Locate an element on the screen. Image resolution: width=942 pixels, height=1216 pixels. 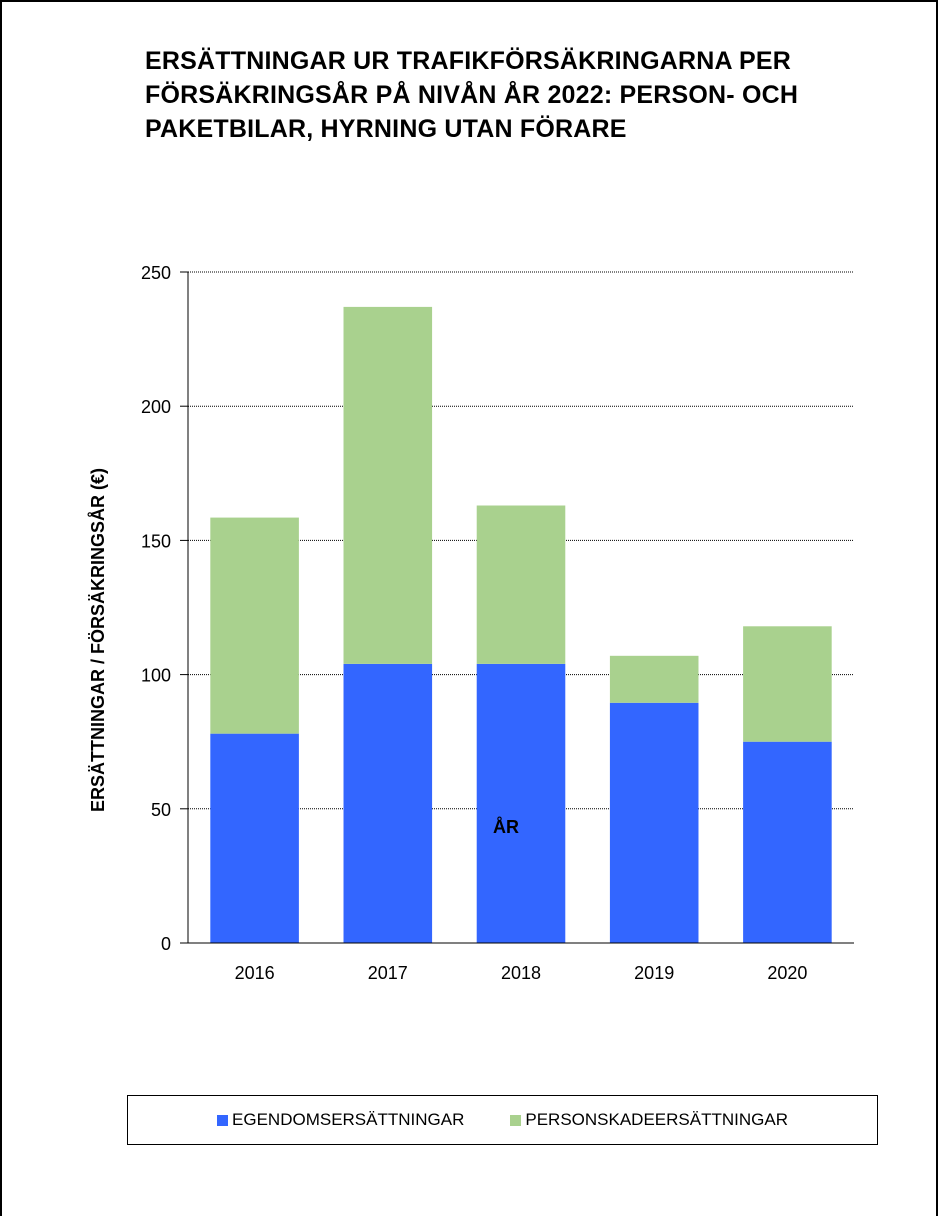
y-axis-label: ERSÄTTNINGAR / FÖRSÄKRINGSÅR (€) is located at coordinates (98, 640).